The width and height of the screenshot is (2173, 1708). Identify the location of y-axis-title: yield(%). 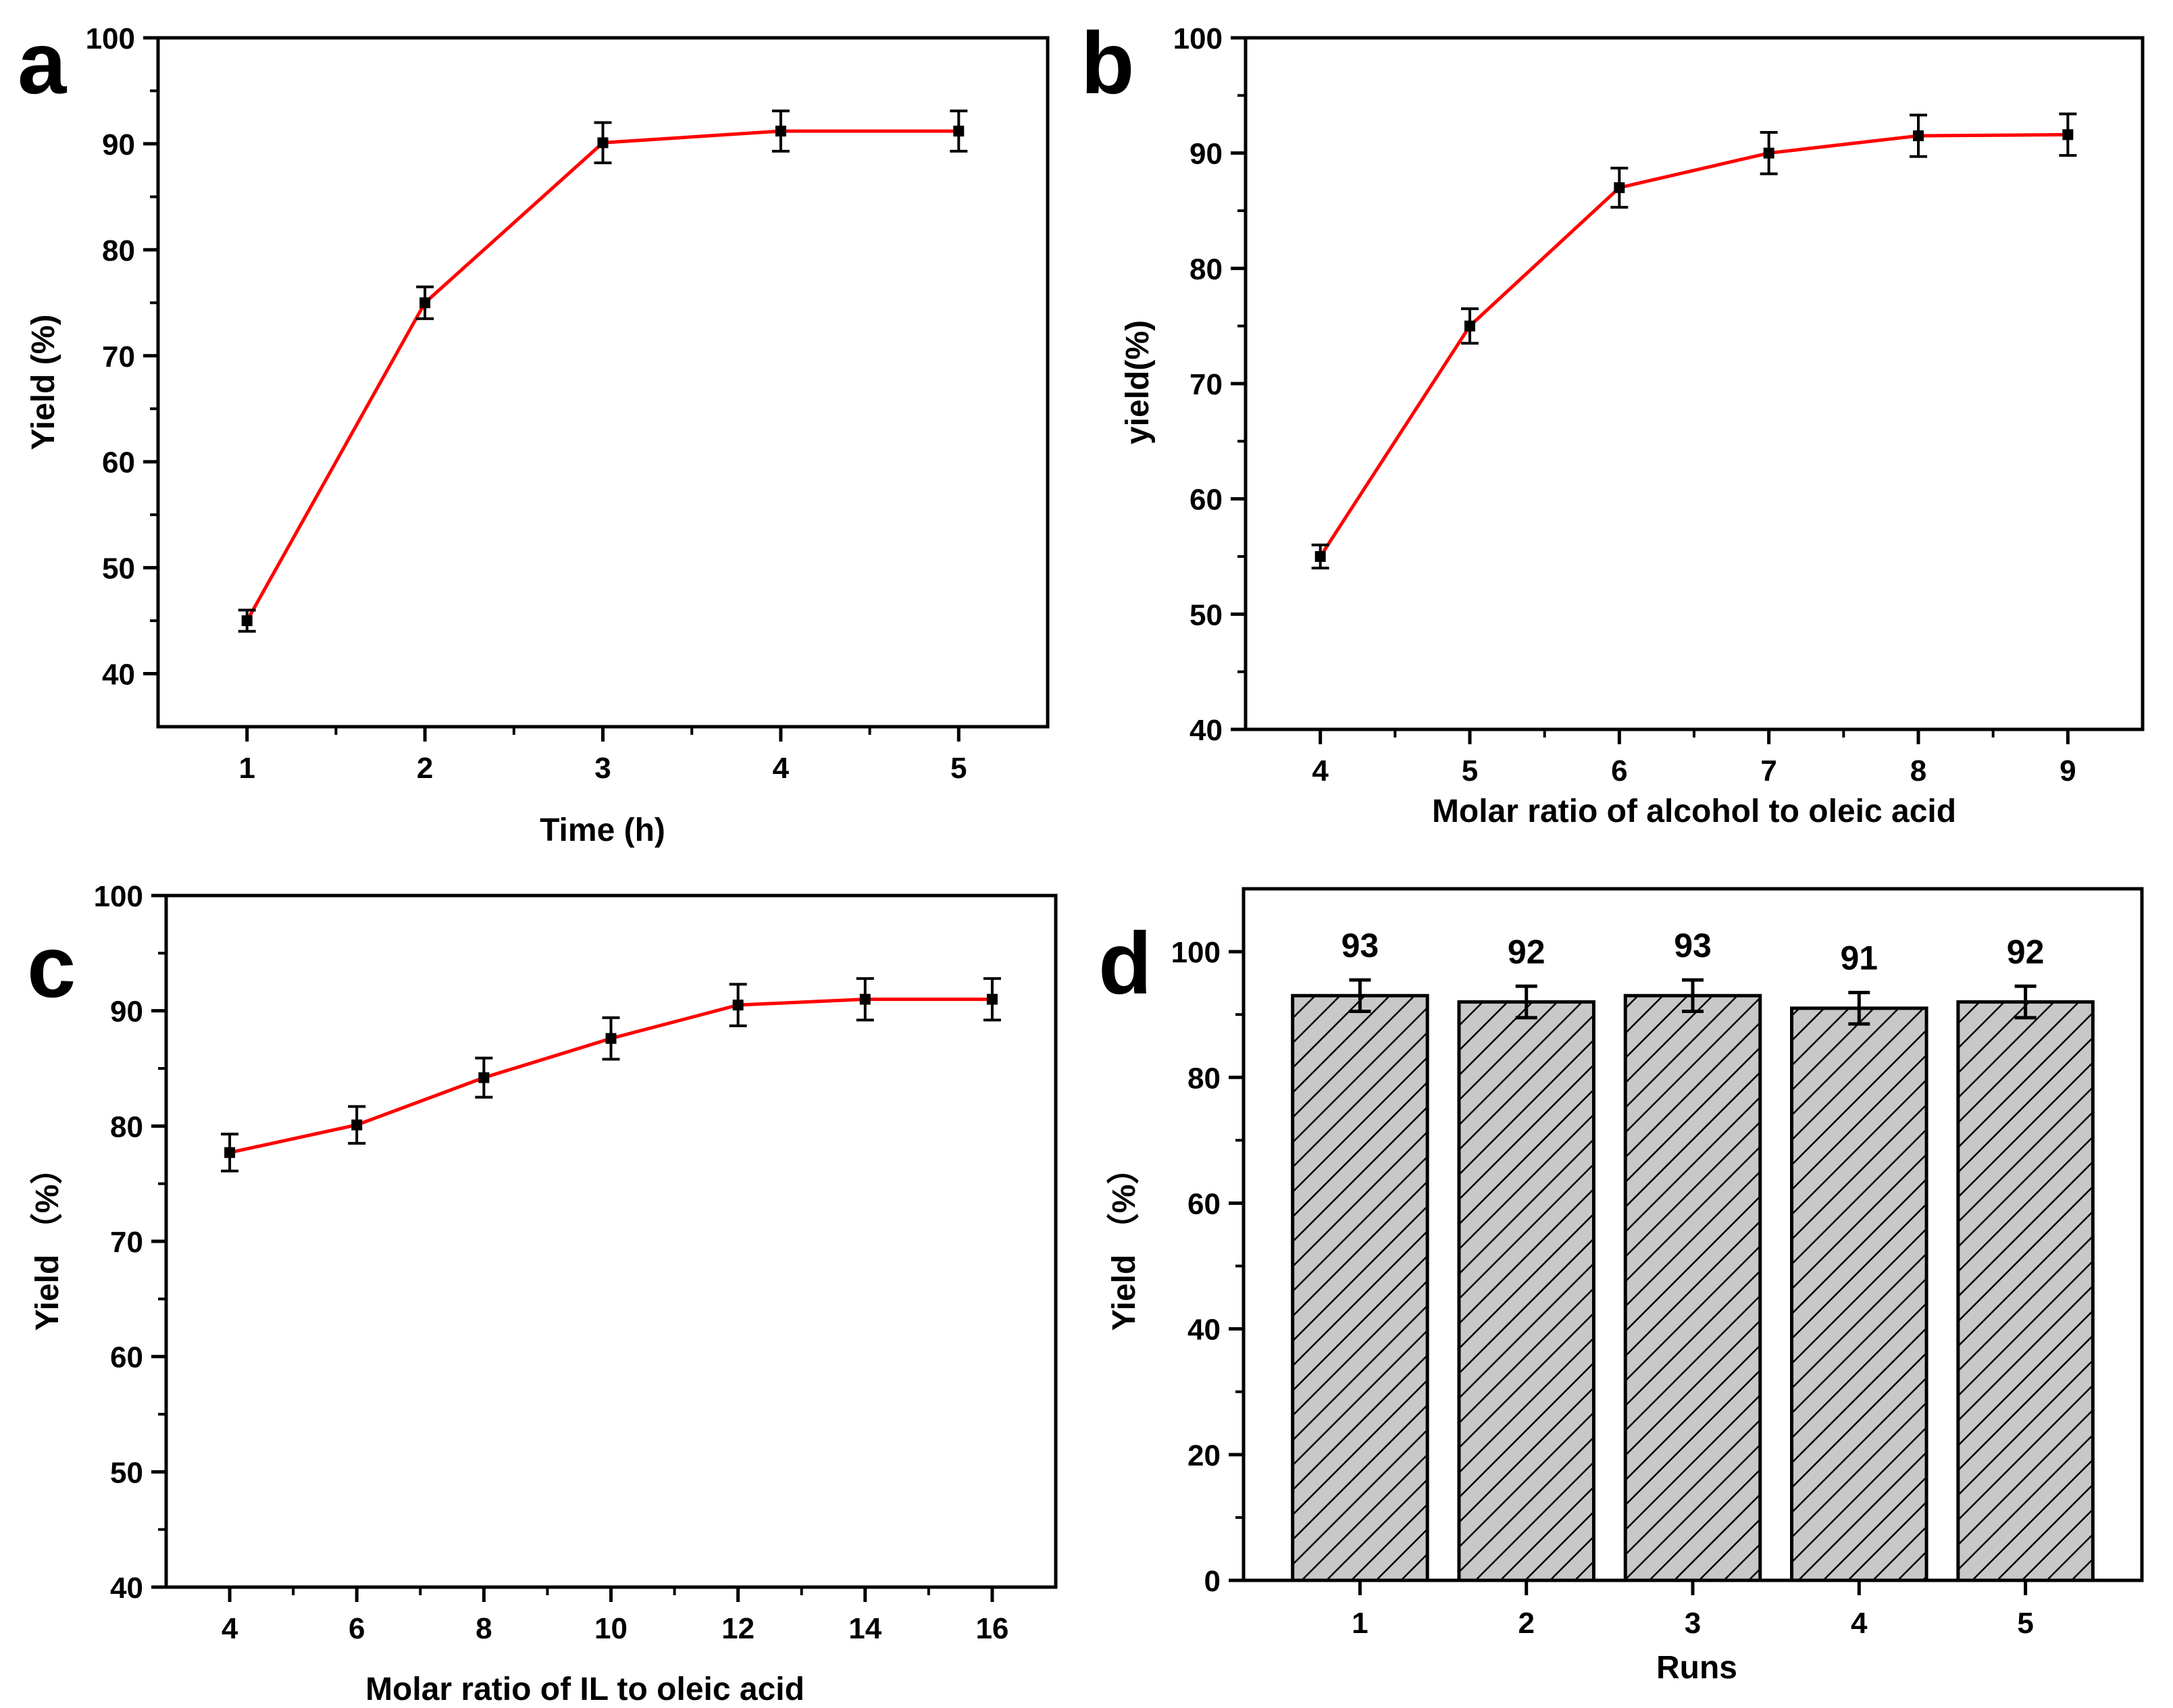
(1138, 382).